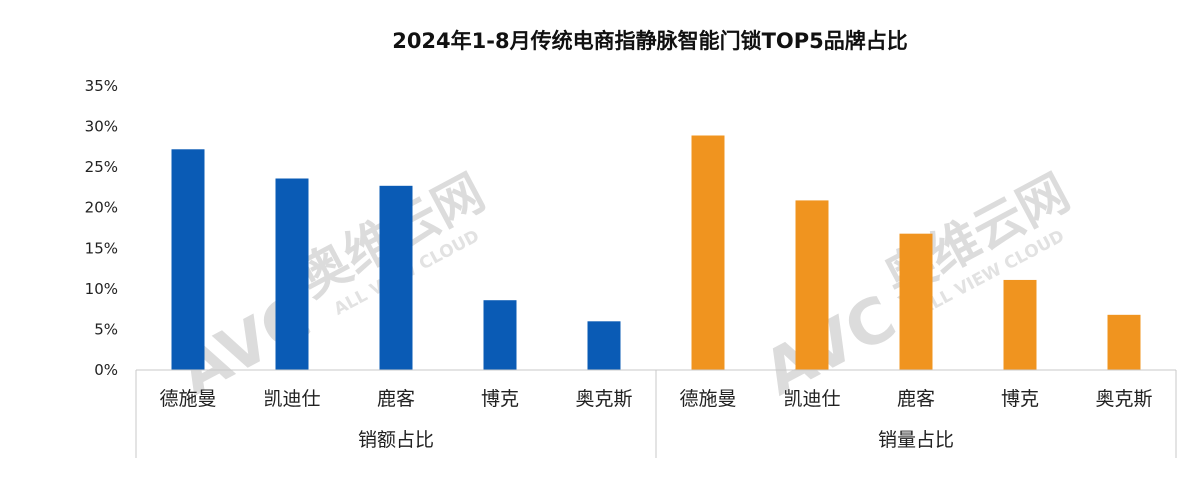 This screenshot has height=482, width=1202. Describe the element at coordinates (101, 86) in the screenshot. I see `y-tick-label: 35%` at that location.